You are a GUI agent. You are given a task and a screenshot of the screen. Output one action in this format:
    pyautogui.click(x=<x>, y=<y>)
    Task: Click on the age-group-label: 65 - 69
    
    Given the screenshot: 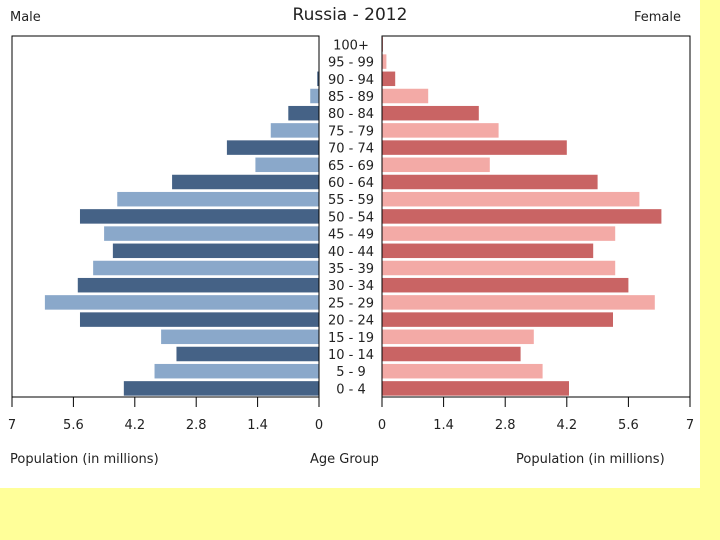 What is the action you would take?
    pyautogui.click(x=351, y=166)
    